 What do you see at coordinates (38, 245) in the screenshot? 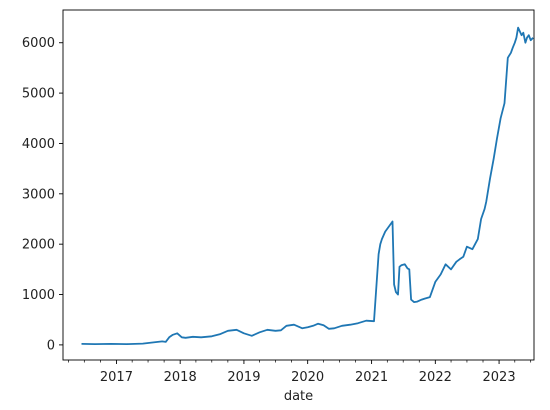
I see `y-tick-label: 2000` at bounding box center [38, 245].